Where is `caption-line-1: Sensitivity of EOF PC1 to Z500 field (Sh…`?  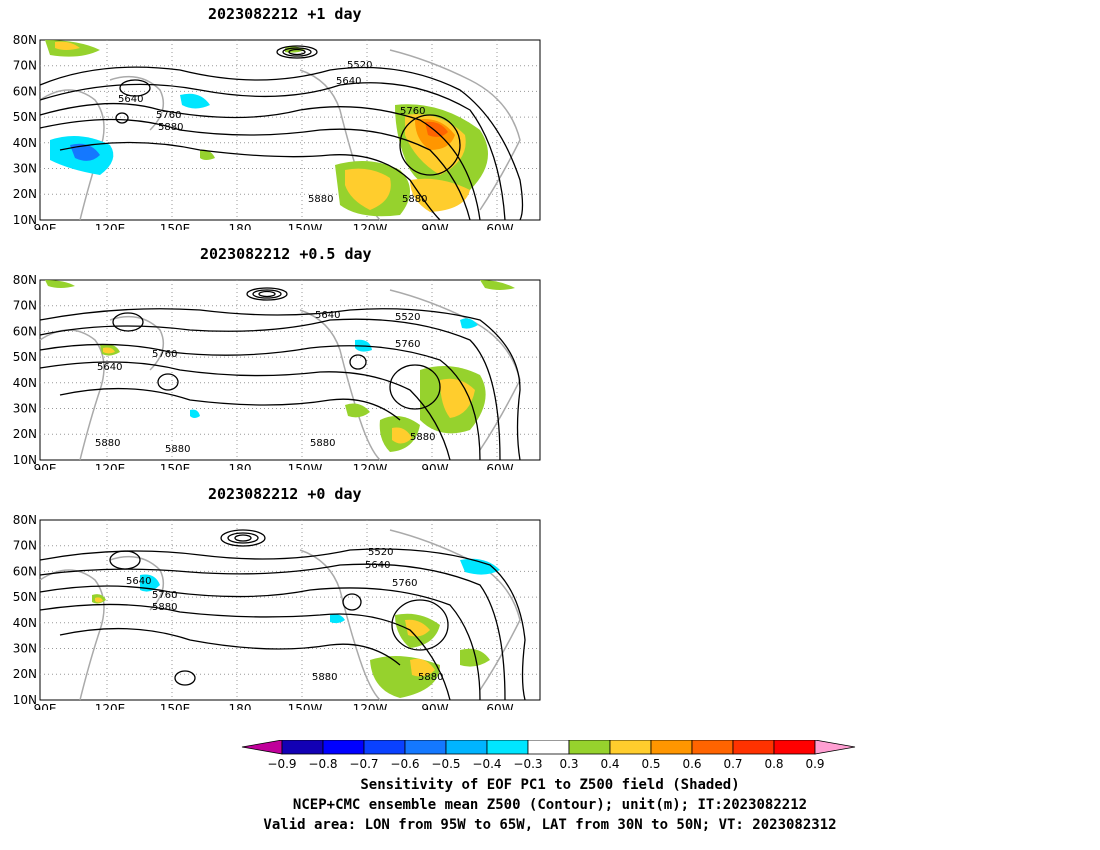
caption-line-1: Sensitivity of EOF PC1 to Z500 field (Sh… is located at coordinates (550, 785).